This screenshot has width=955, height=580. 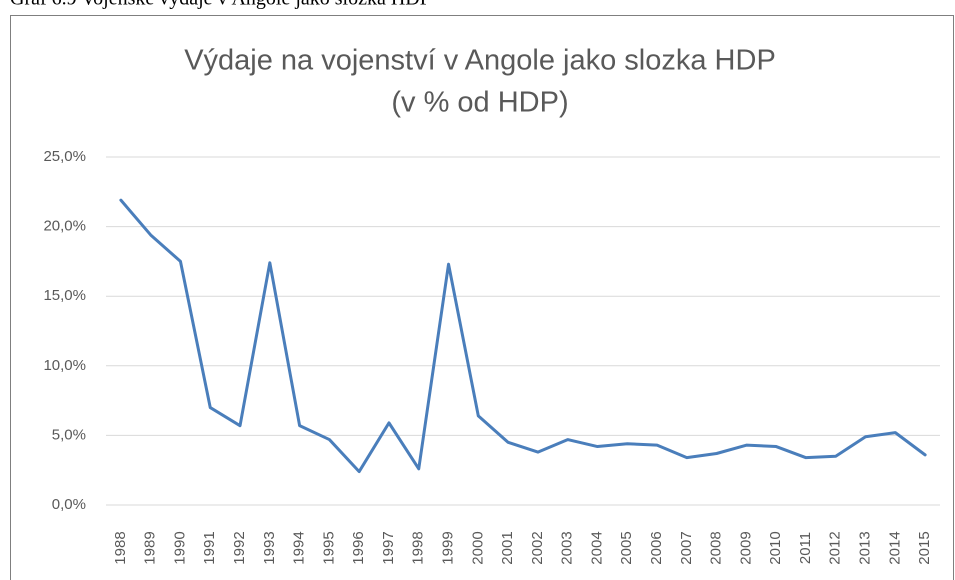 I want to click on x-tick-label: 2000, so click(x=477, y=547).